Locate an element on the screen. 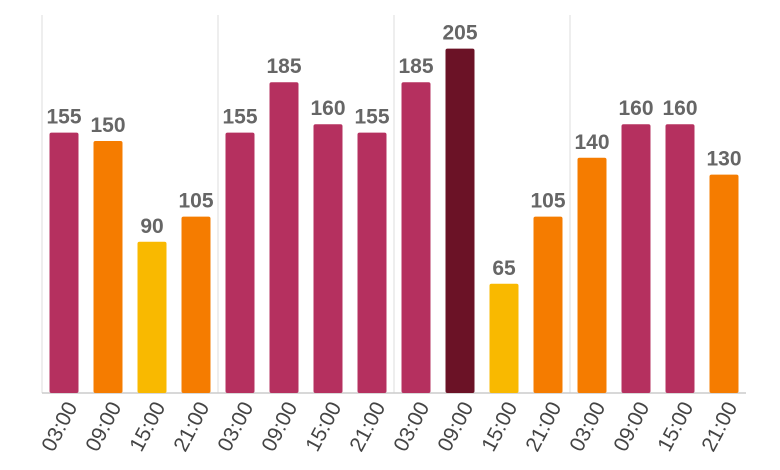  value-label: 205 is located at coordinates (459, 33).